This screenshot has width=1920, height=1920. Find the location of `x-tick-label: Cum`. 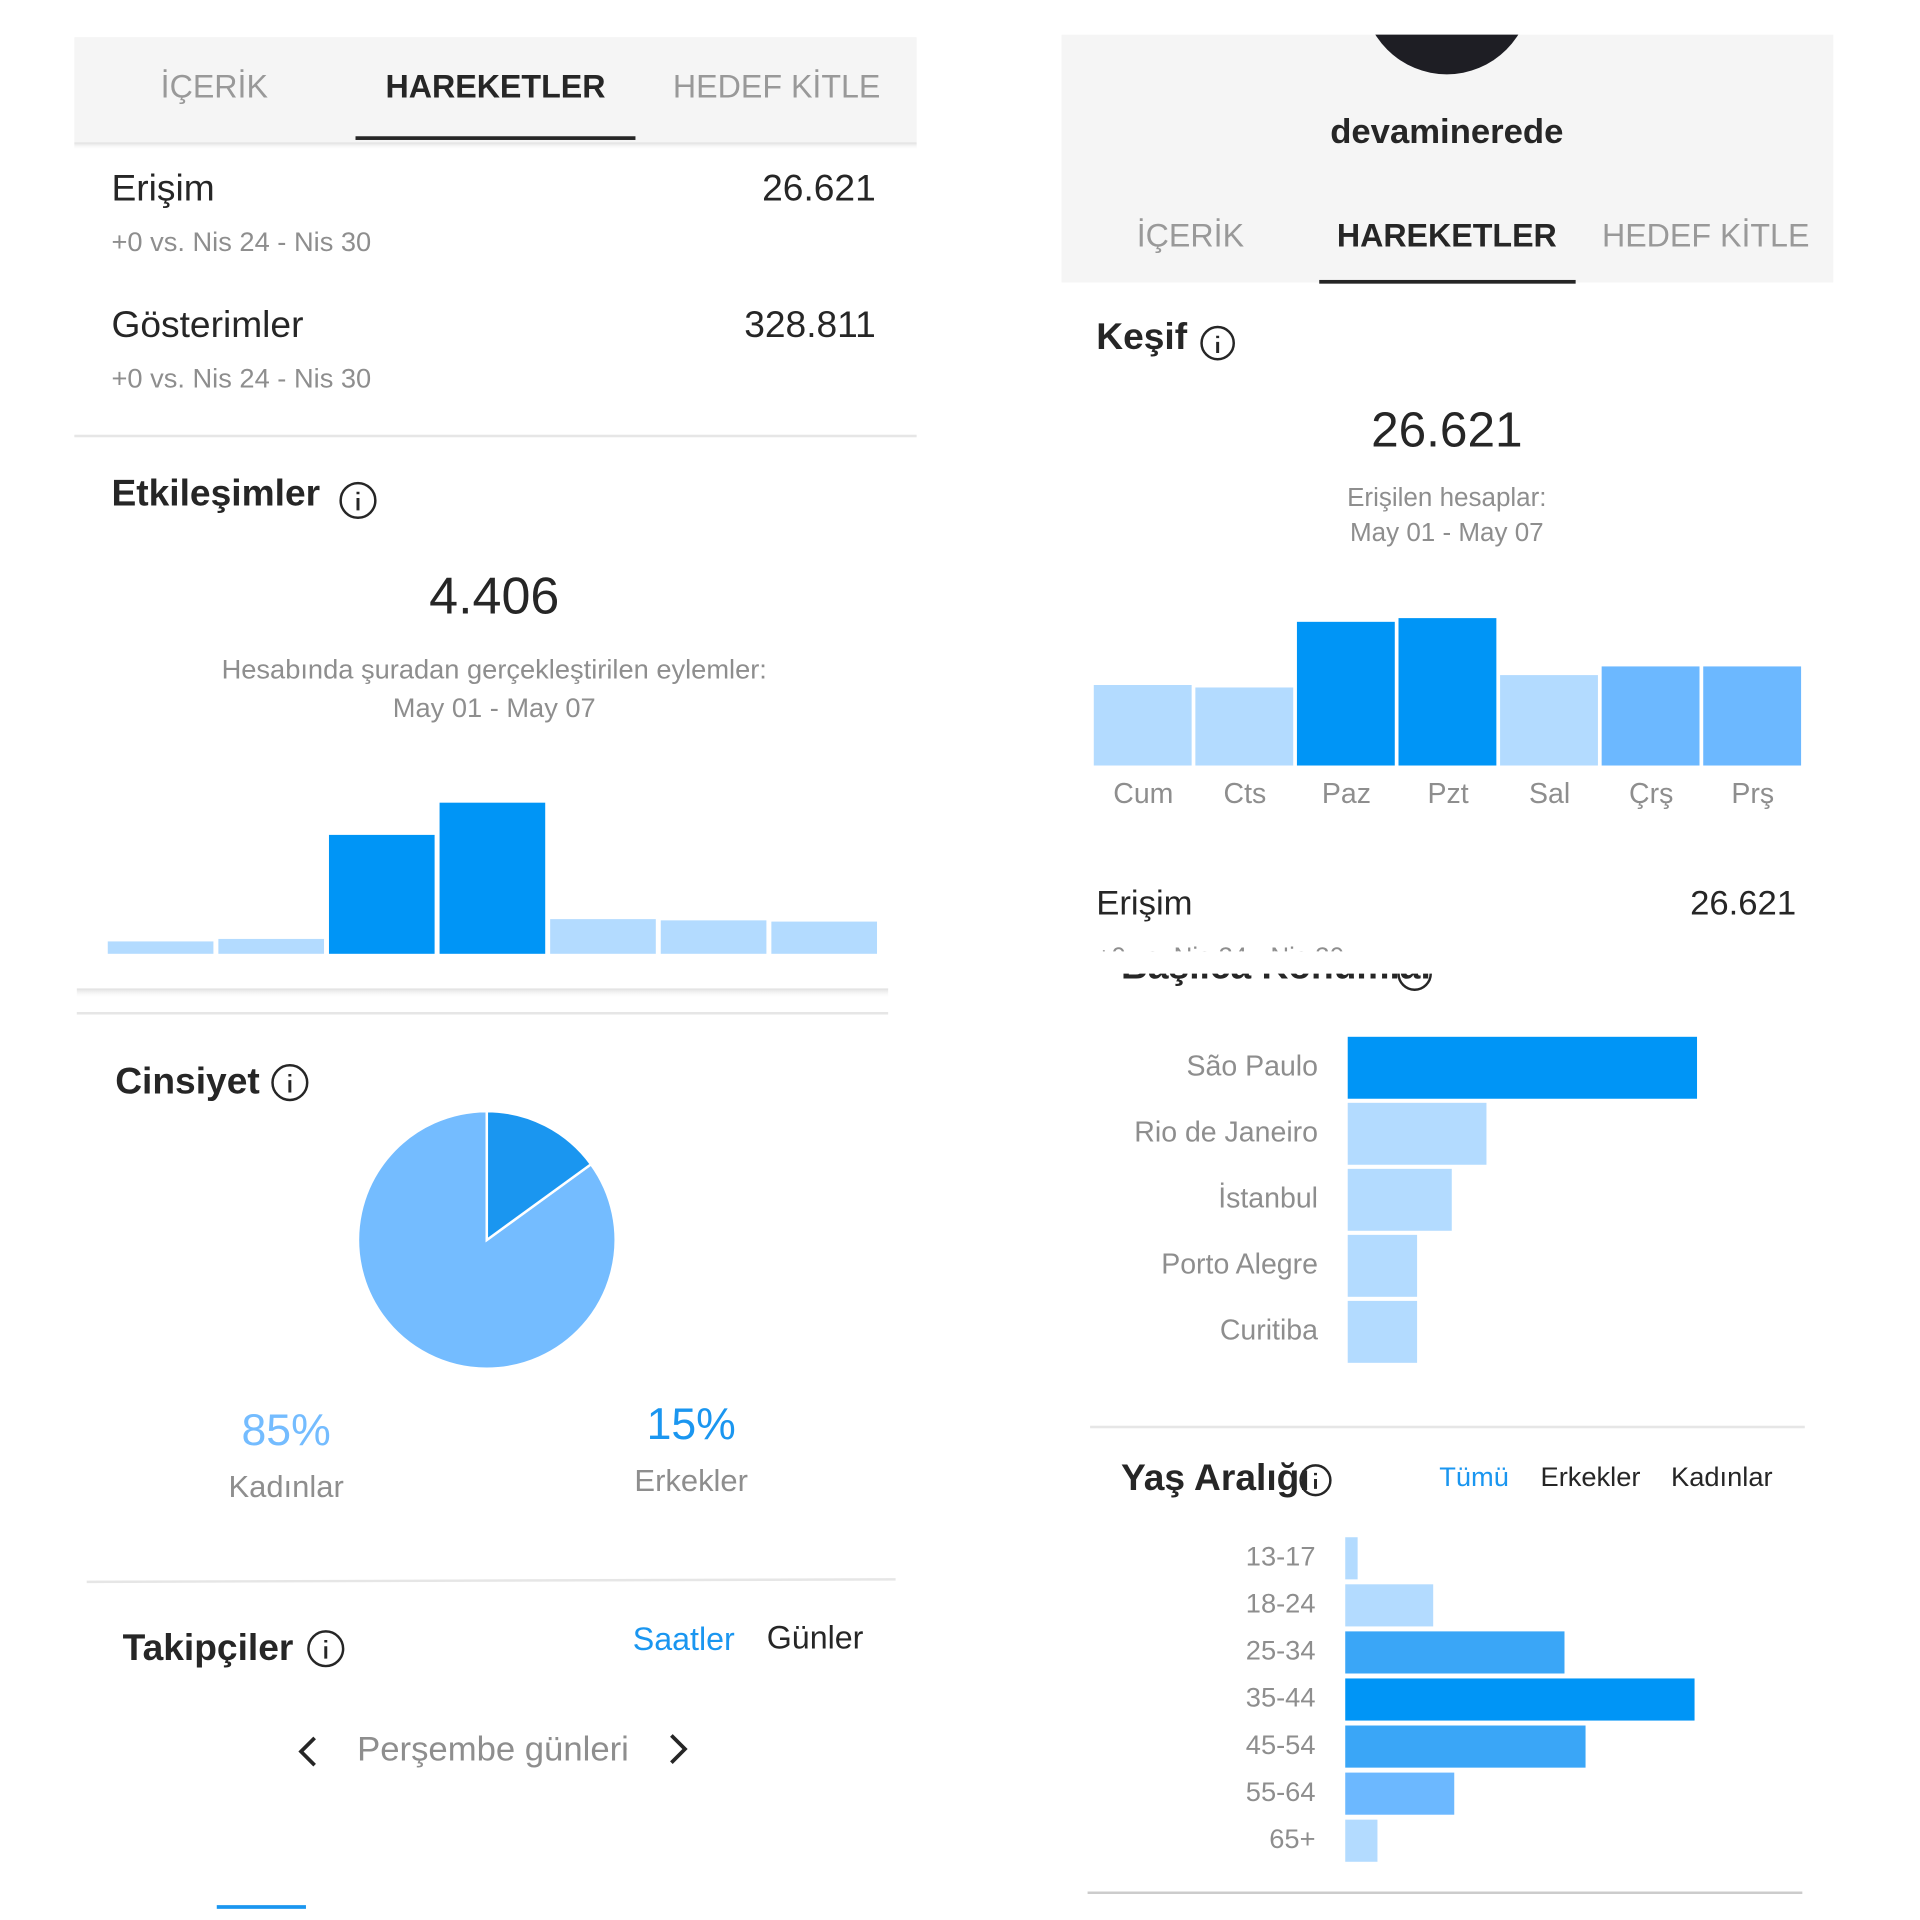

x-tick-label: Cum is located at coordinates (1143, 794).